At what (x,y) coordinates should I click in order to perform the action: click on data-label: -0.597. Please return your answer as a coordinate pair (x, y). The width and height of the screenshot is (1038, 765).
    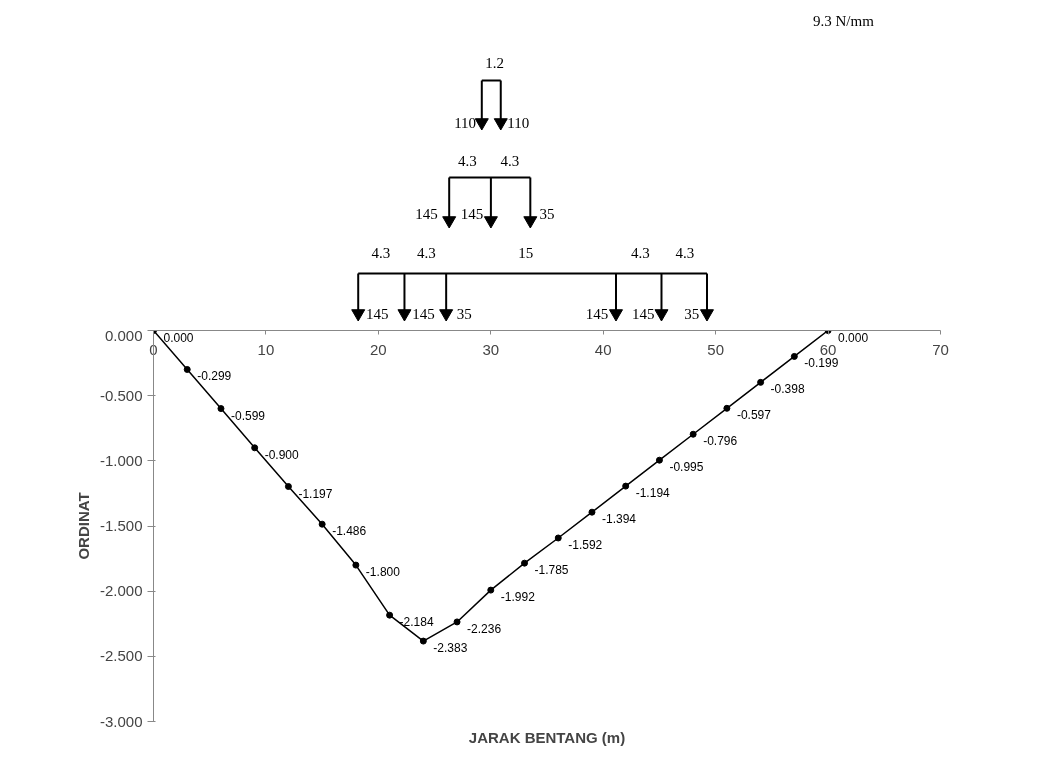
    Looking at the image, I should click on (754, 415).